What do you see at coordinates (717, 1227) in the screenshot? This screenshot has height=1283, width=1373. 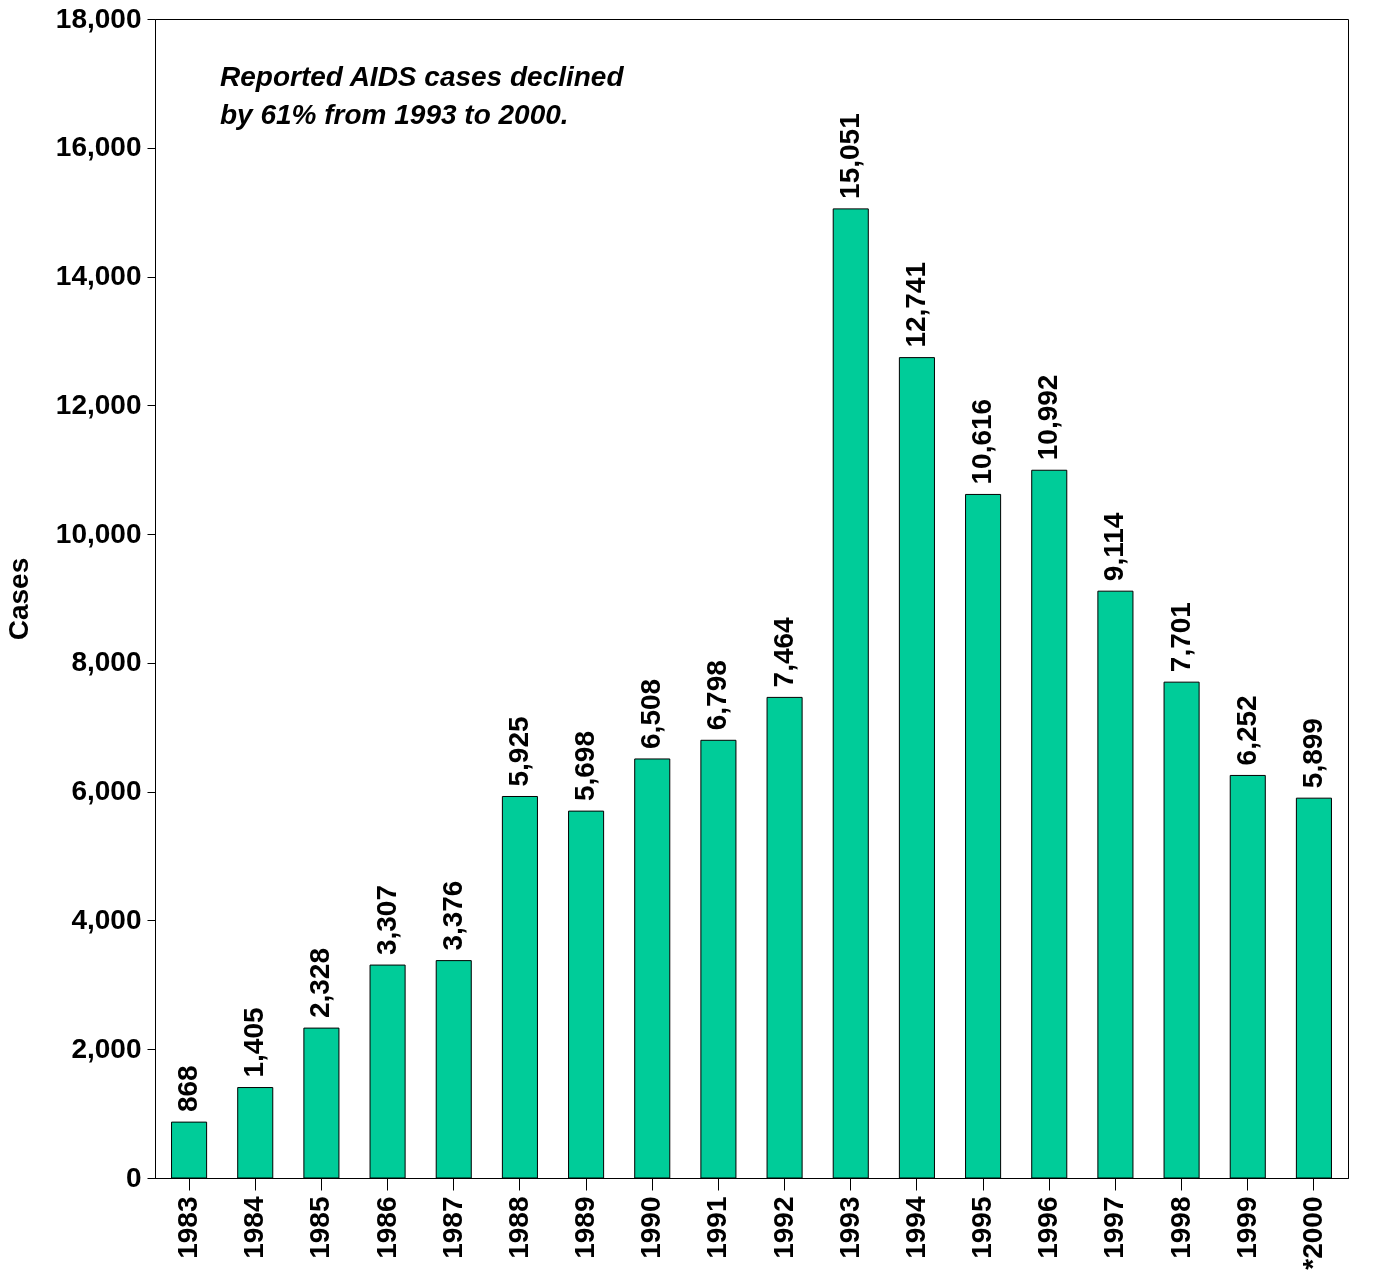 I see `x-tick-label: 1991` at bounding box center [717, 1227].